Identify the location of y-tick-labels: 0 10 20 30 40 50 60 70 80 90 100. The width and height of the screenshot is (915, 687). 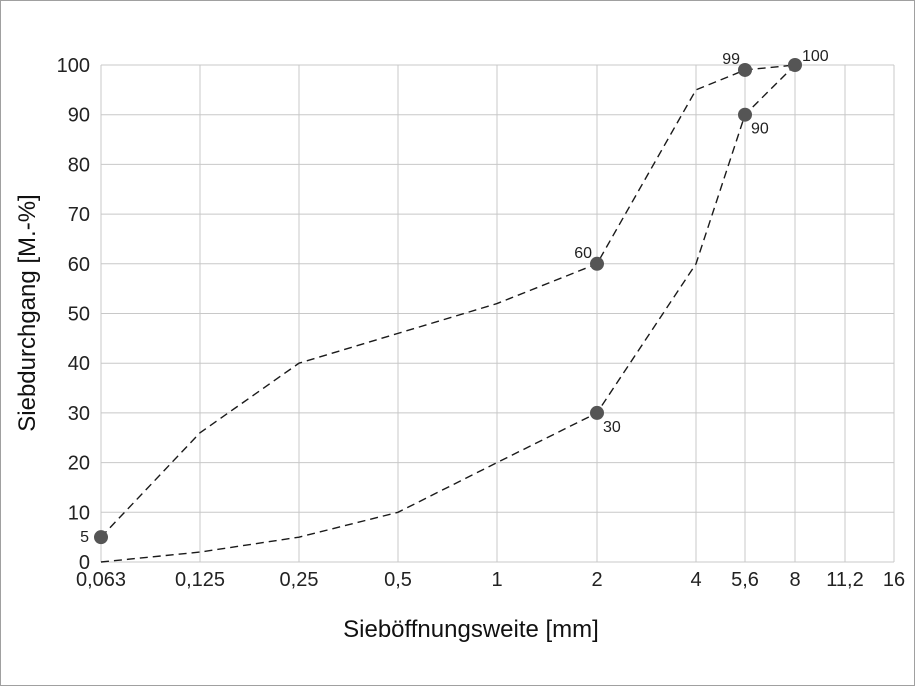
(73, 314).